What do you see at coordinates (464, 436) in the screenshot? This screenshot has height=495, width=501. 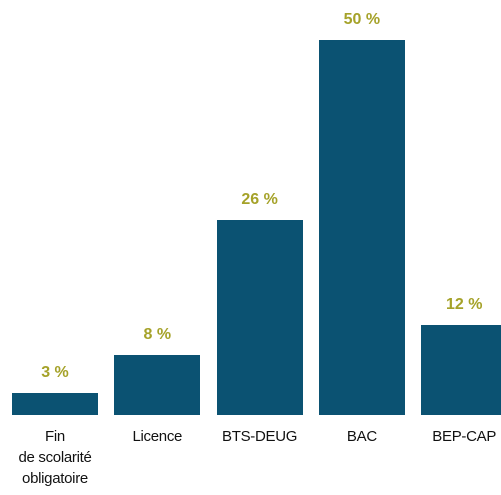 I see `x-tick-label: BEP-CAP` at bounding box center [464, 436].